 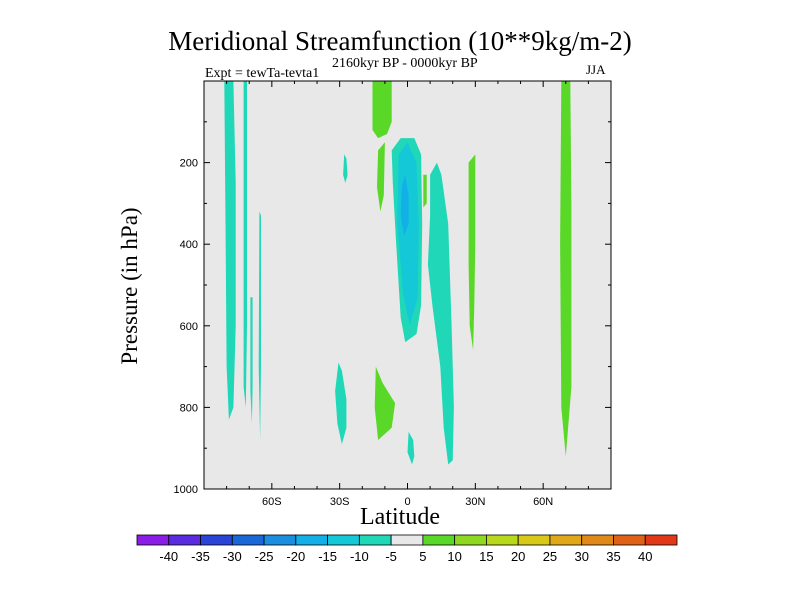 What do you see at coordinates (381, 177) in the screenshot?
I see `contour-region-pos-blob-15S-mid` at bounding box center [381, 177].